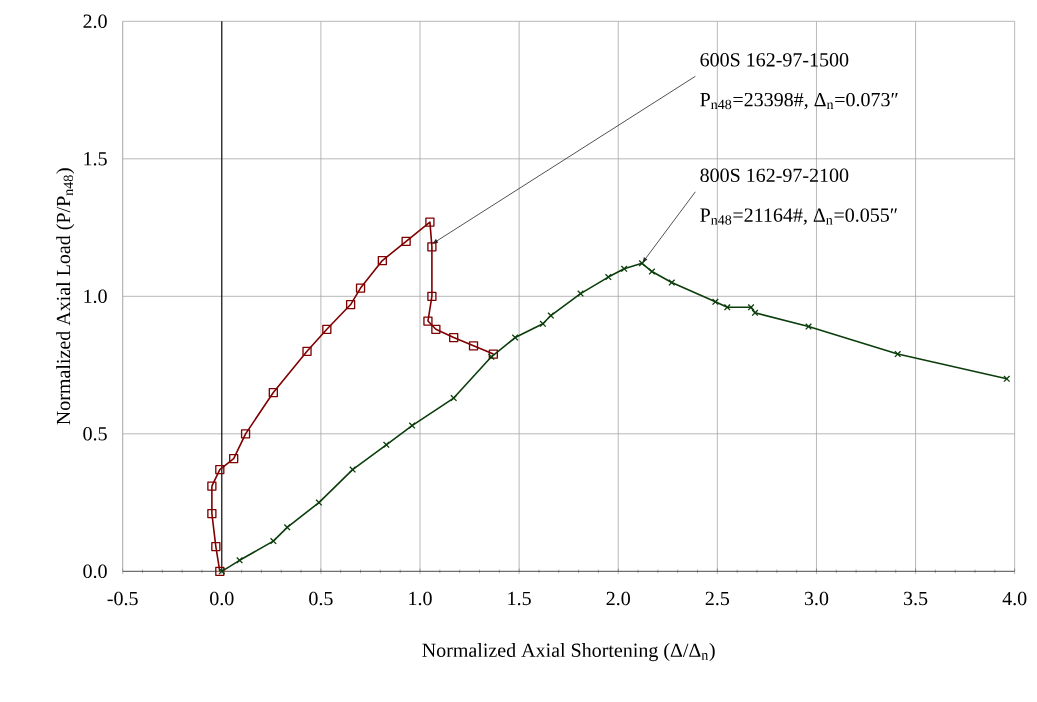 The image size is (1037, 702). Describe the element at coordinates (95, 571) in the screenshot. I see `y-tick-label: 0.0` at that location.